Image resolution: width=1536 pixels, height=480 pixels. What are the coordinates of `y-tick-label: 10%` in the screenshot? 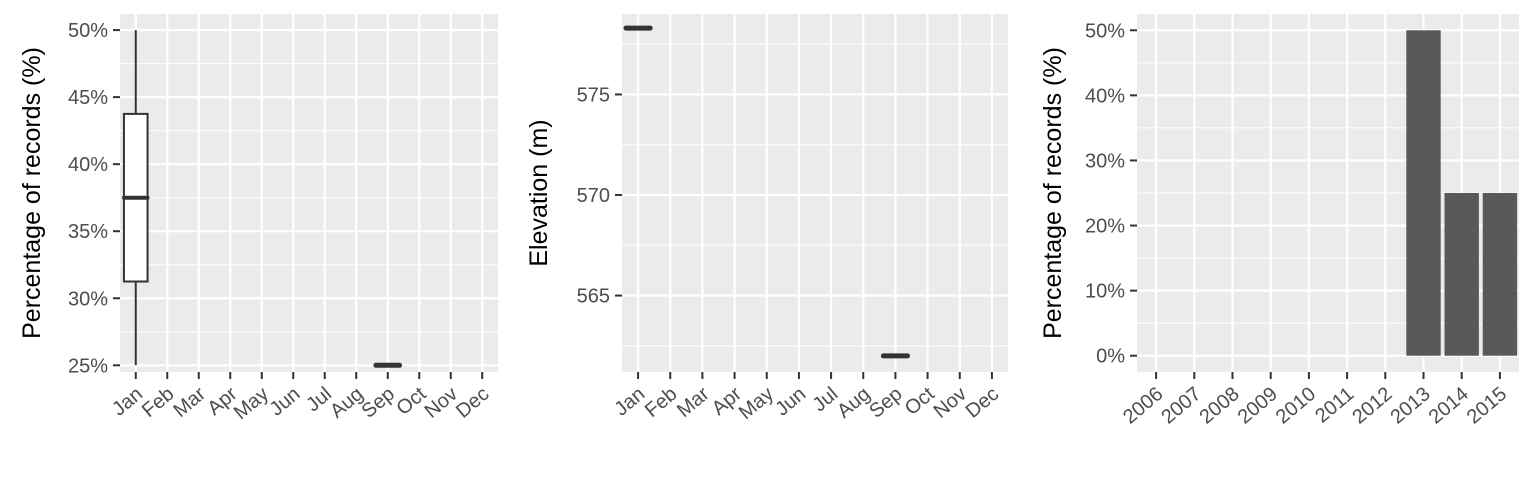 It's located at (1105, 292).